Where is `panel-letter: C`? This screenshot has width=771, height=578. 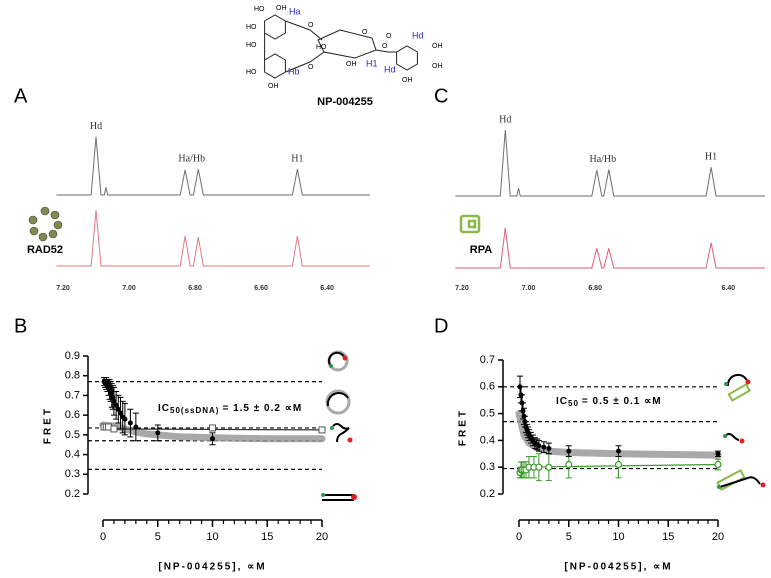 panel-letter: C is located at coordinates (441, 96).